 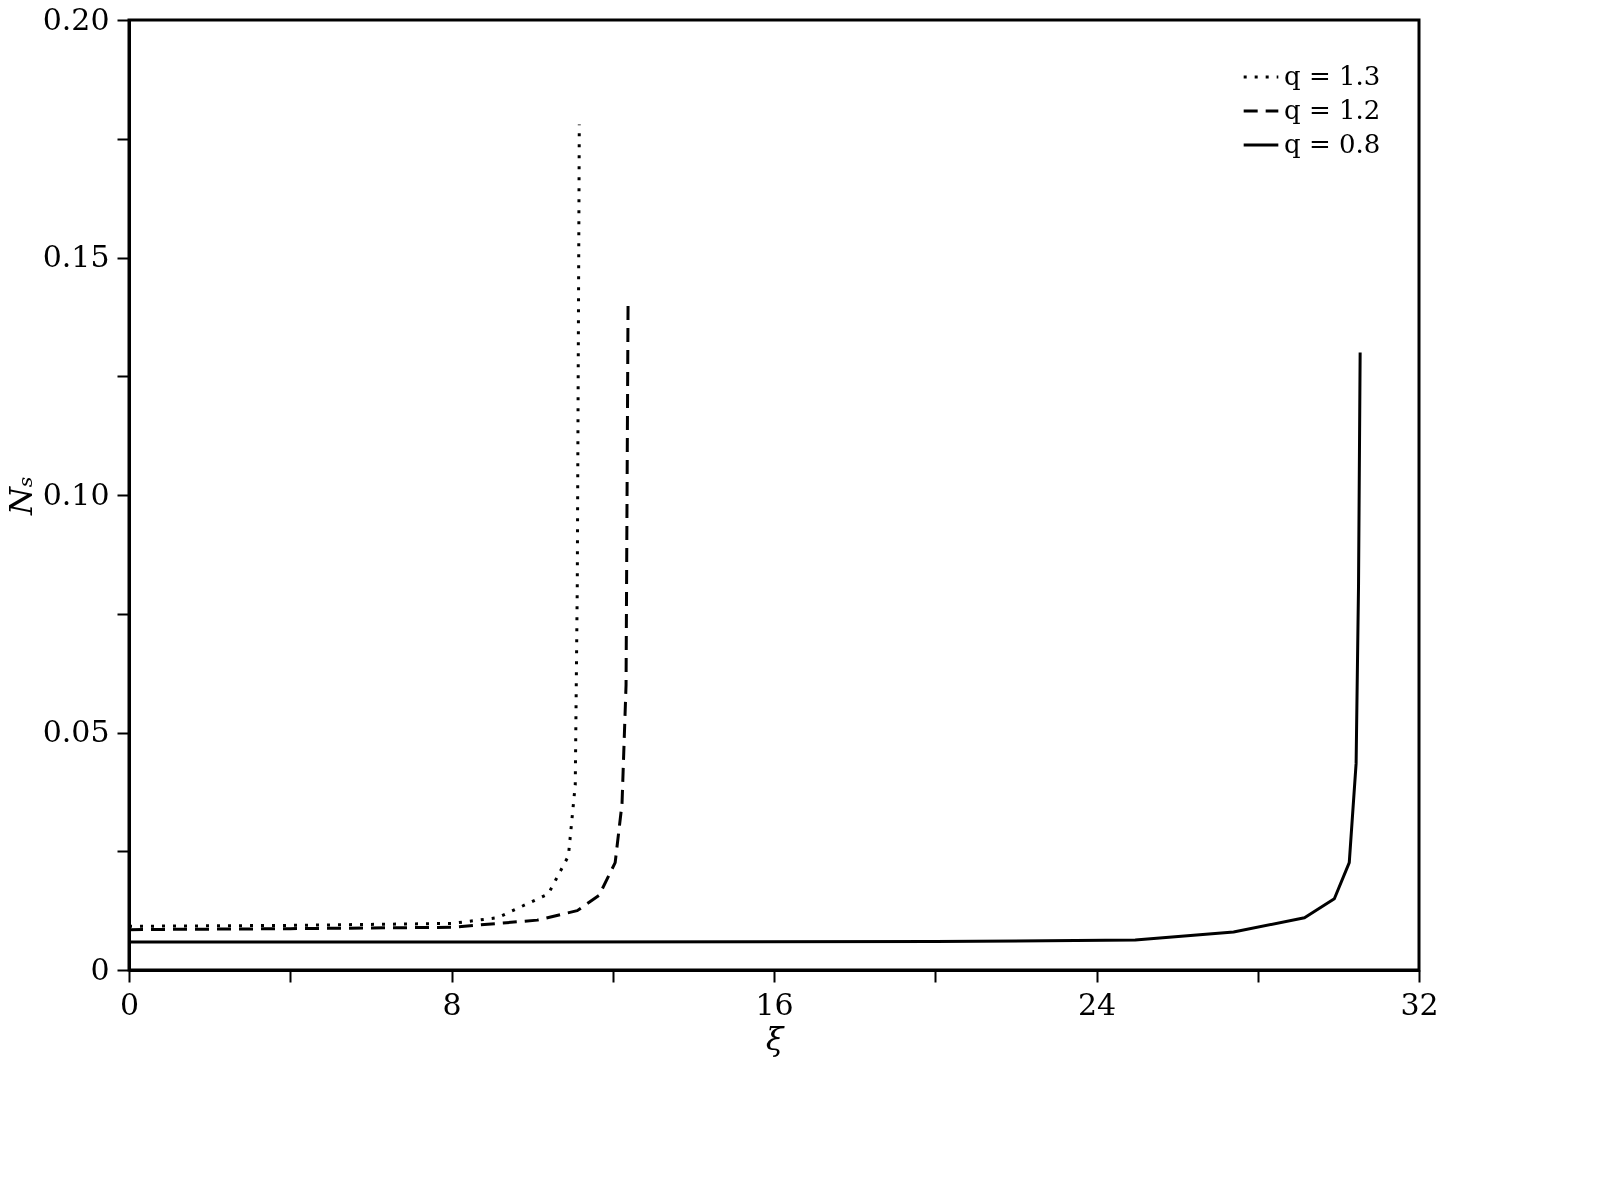 I want to click on y-tick-label: 0.20, so click(x=76, y=19).